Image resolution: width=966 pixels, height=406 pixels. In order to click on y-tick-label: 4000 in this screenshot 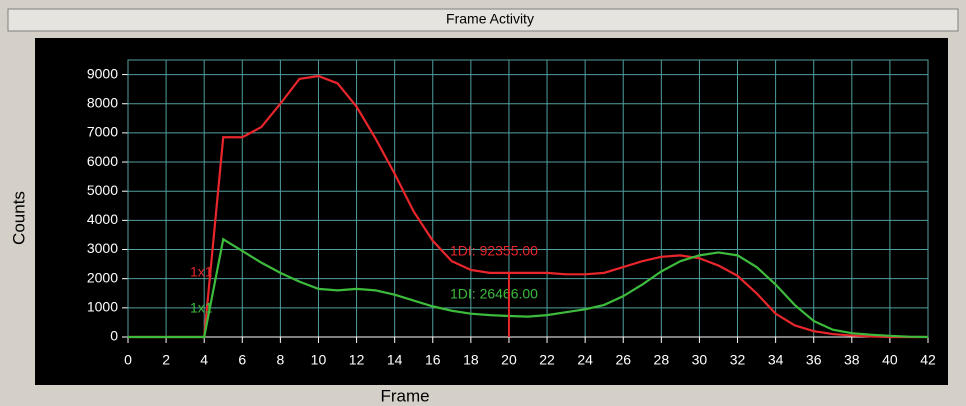, I will do `click(102, 219)`.